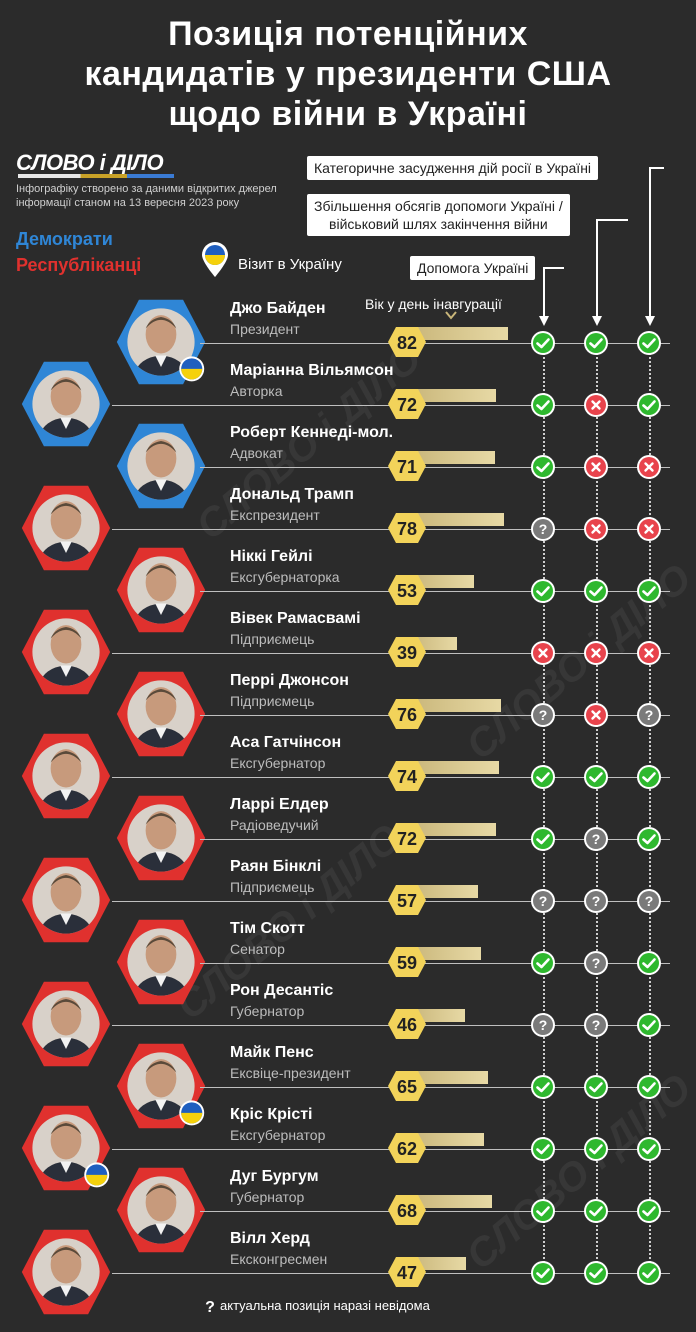 The height and width of the screenshot is (1332, 696). What do you see at coordinates (274, 1176) in the screenshot?
I see `candidate-name: Дуг Бургум` at bounding box center [274, 1176].